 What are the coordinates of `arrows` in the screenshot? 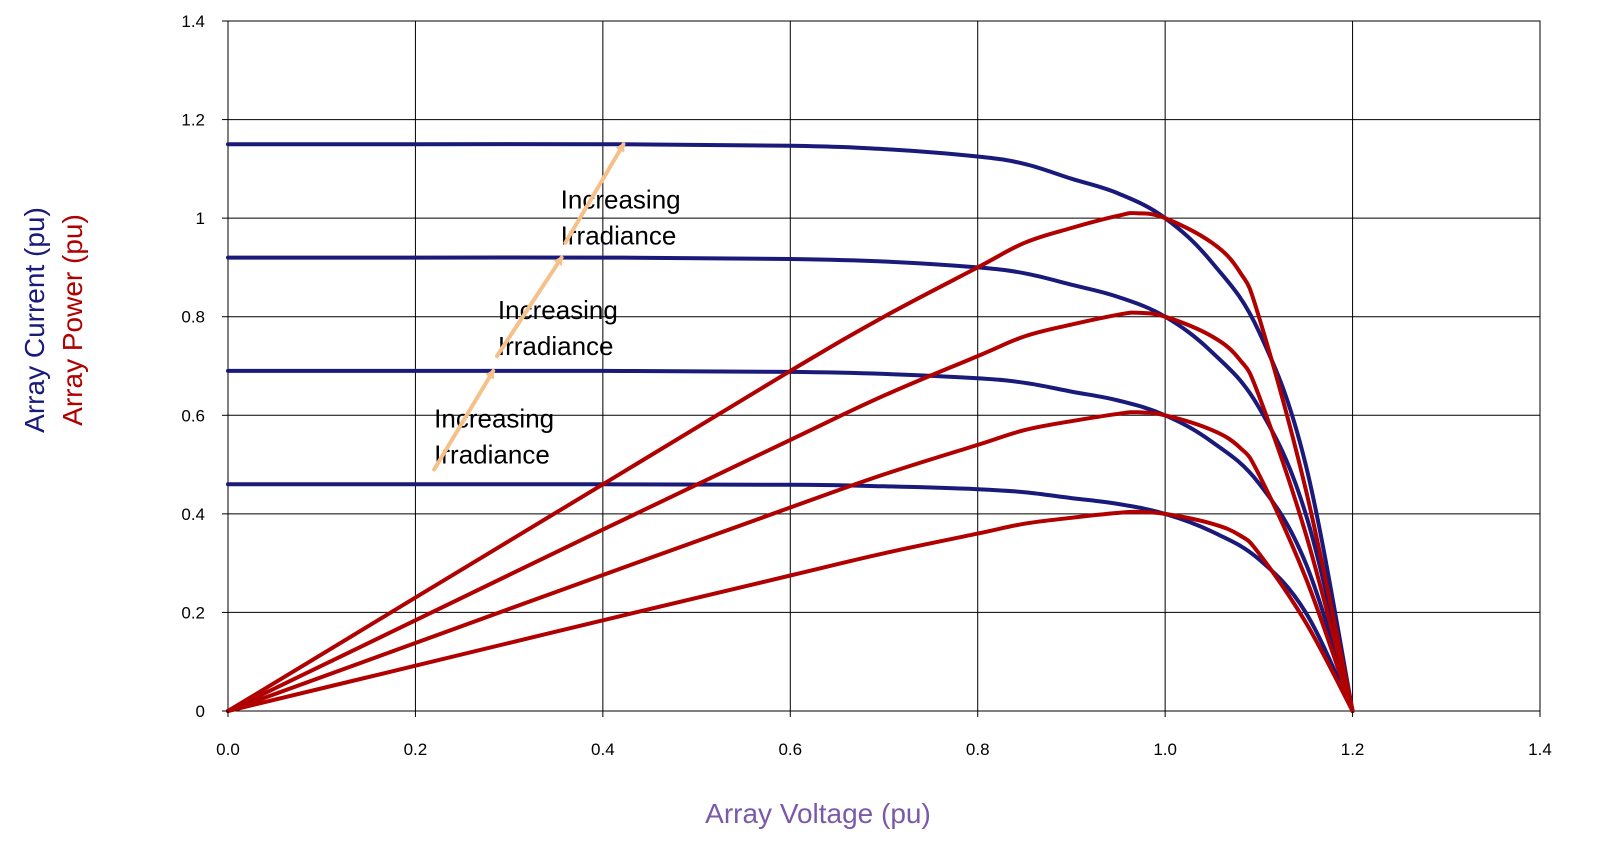 It's located at (529, 307).